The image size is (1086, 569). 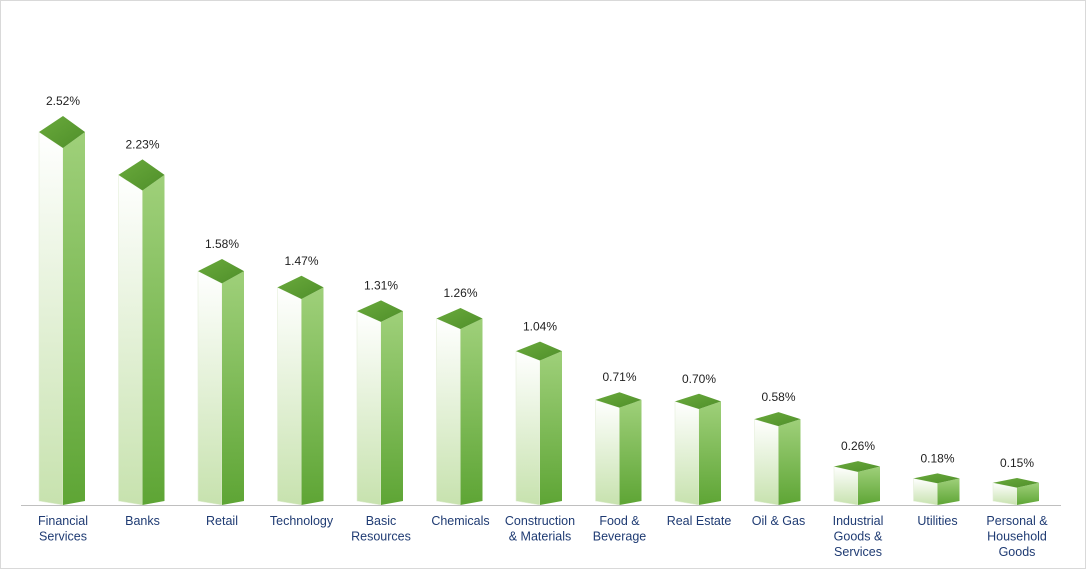 What do you see at coordinates (619, 377) in the screenshot?
I see `data-label: 0.71%` at bounding box center [619, 377].